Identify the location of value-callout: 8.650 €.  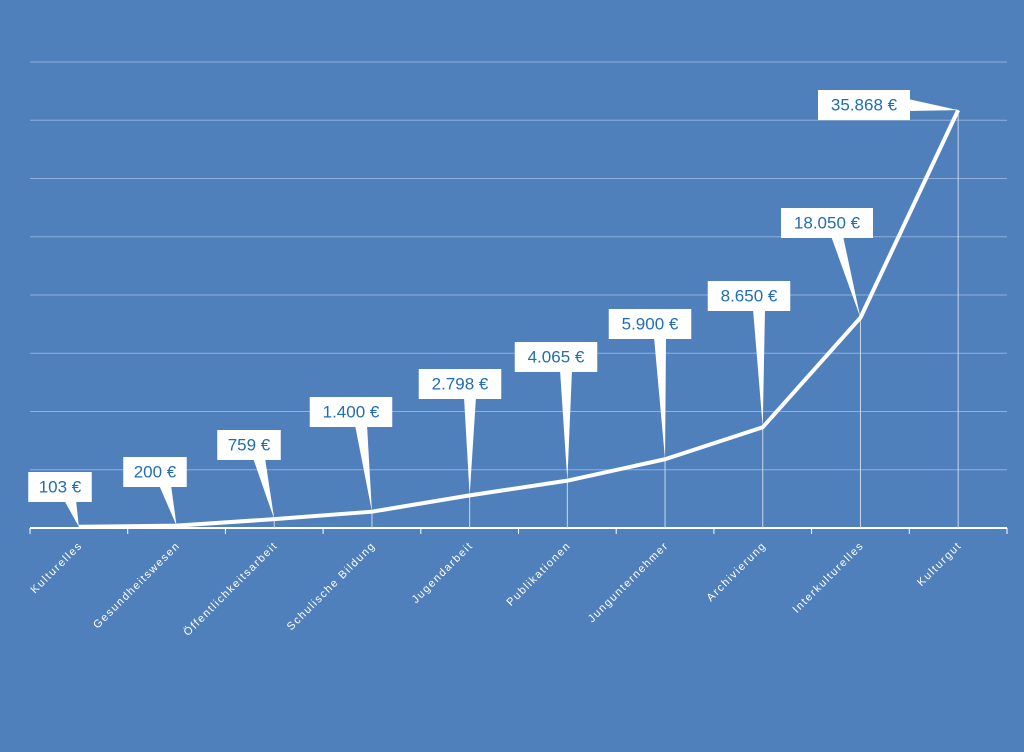
(749, 354).